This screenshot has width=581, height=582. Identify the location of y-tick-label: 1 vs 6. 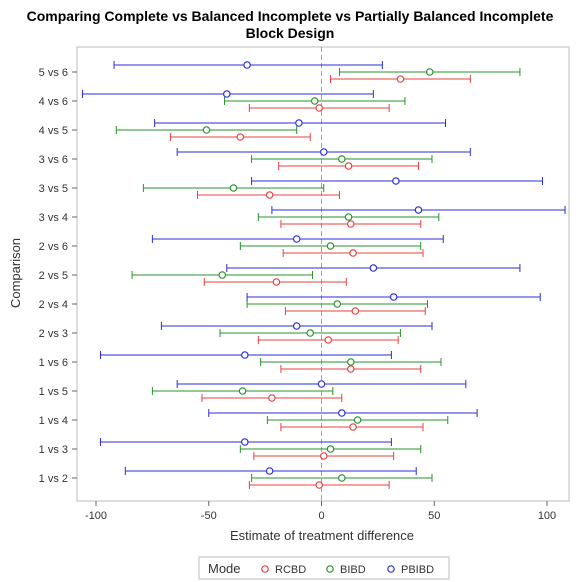
(53, 363).